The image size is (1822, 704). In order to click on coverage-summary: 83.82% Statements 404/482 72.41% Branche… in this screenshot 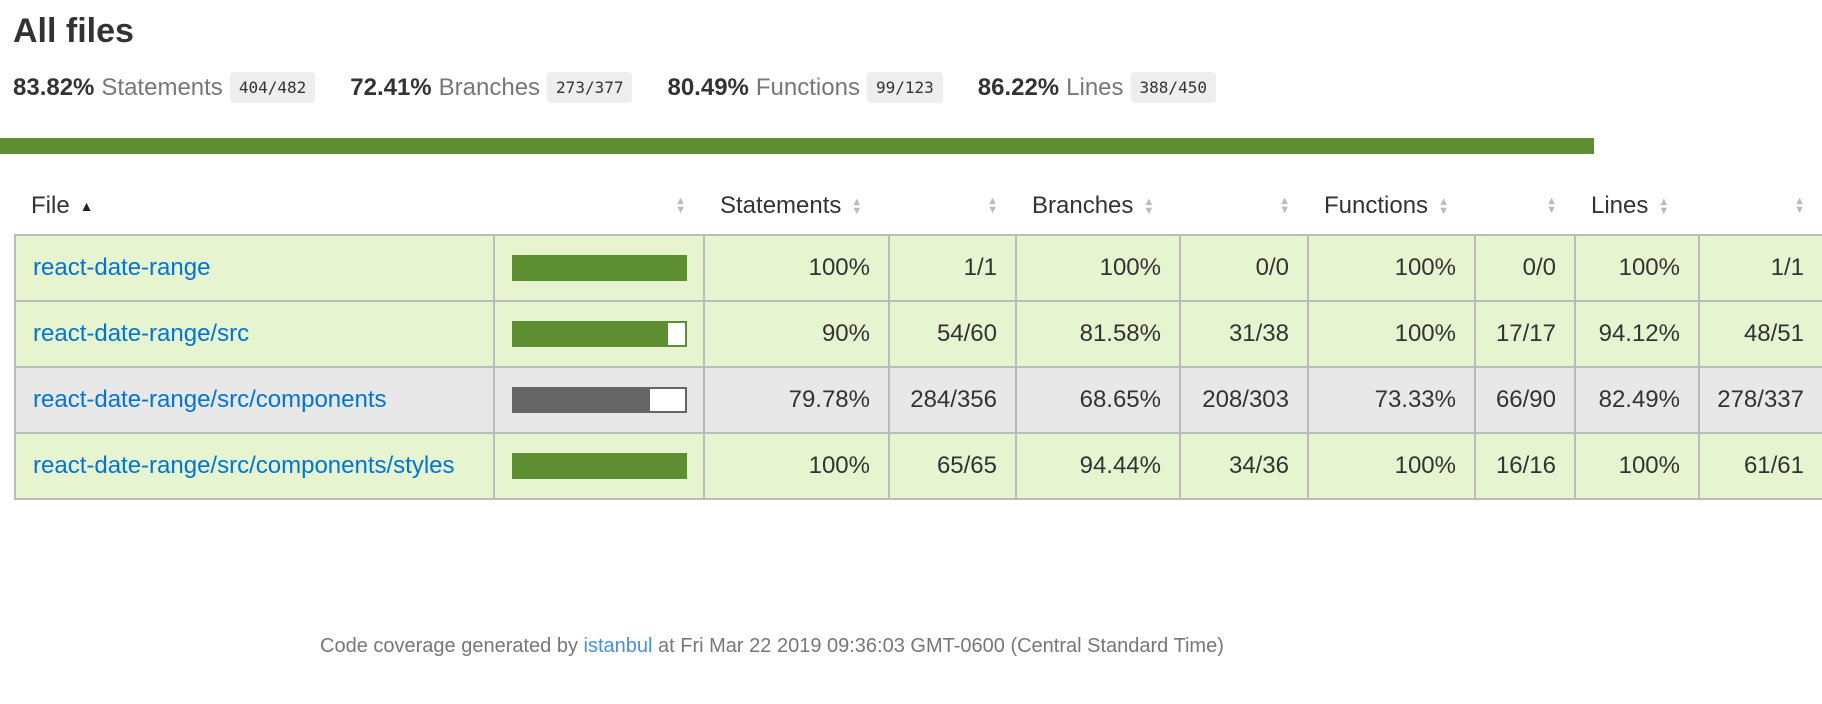, I will do `click(632, 87)`.